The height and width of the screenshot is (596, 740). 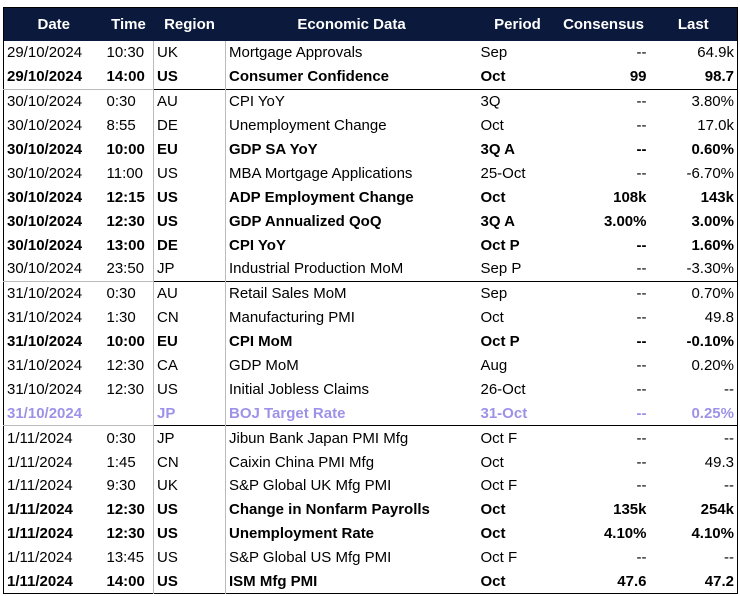 I want to click on column-header: Economic Data, so click(x=351, y=24).